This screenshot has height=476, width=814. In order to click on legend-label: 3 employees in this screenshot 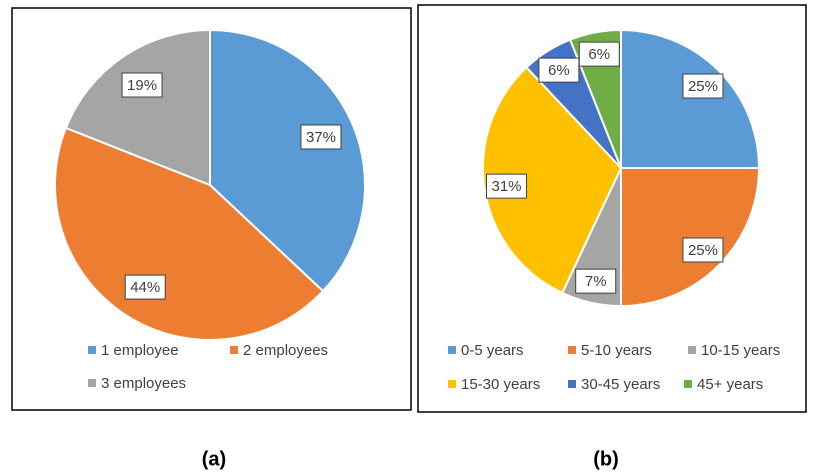, I will do `click(143, 383)`.